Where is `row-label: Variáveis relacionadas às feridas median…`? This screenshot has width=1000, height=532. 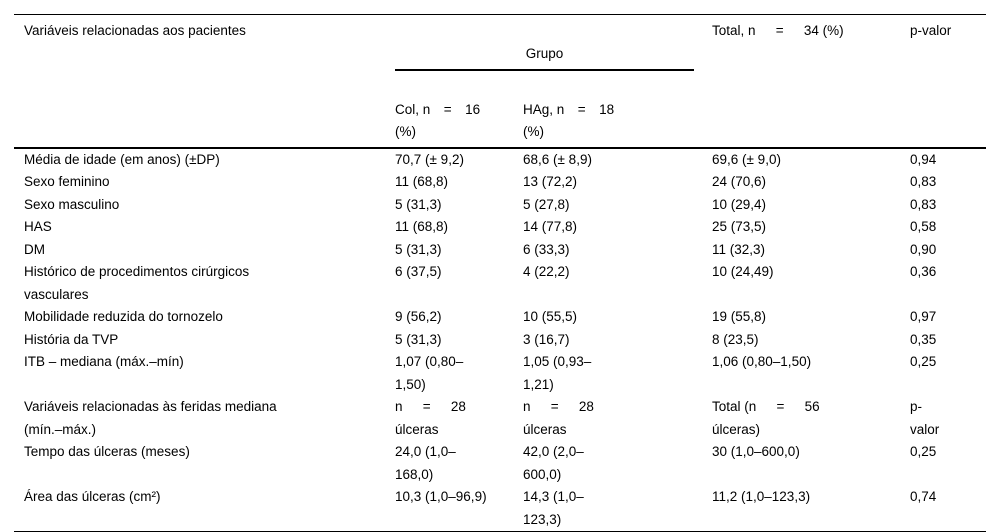 row-label: Variáveis relacionadas às feridas median… is located at coordinates (150, 418).